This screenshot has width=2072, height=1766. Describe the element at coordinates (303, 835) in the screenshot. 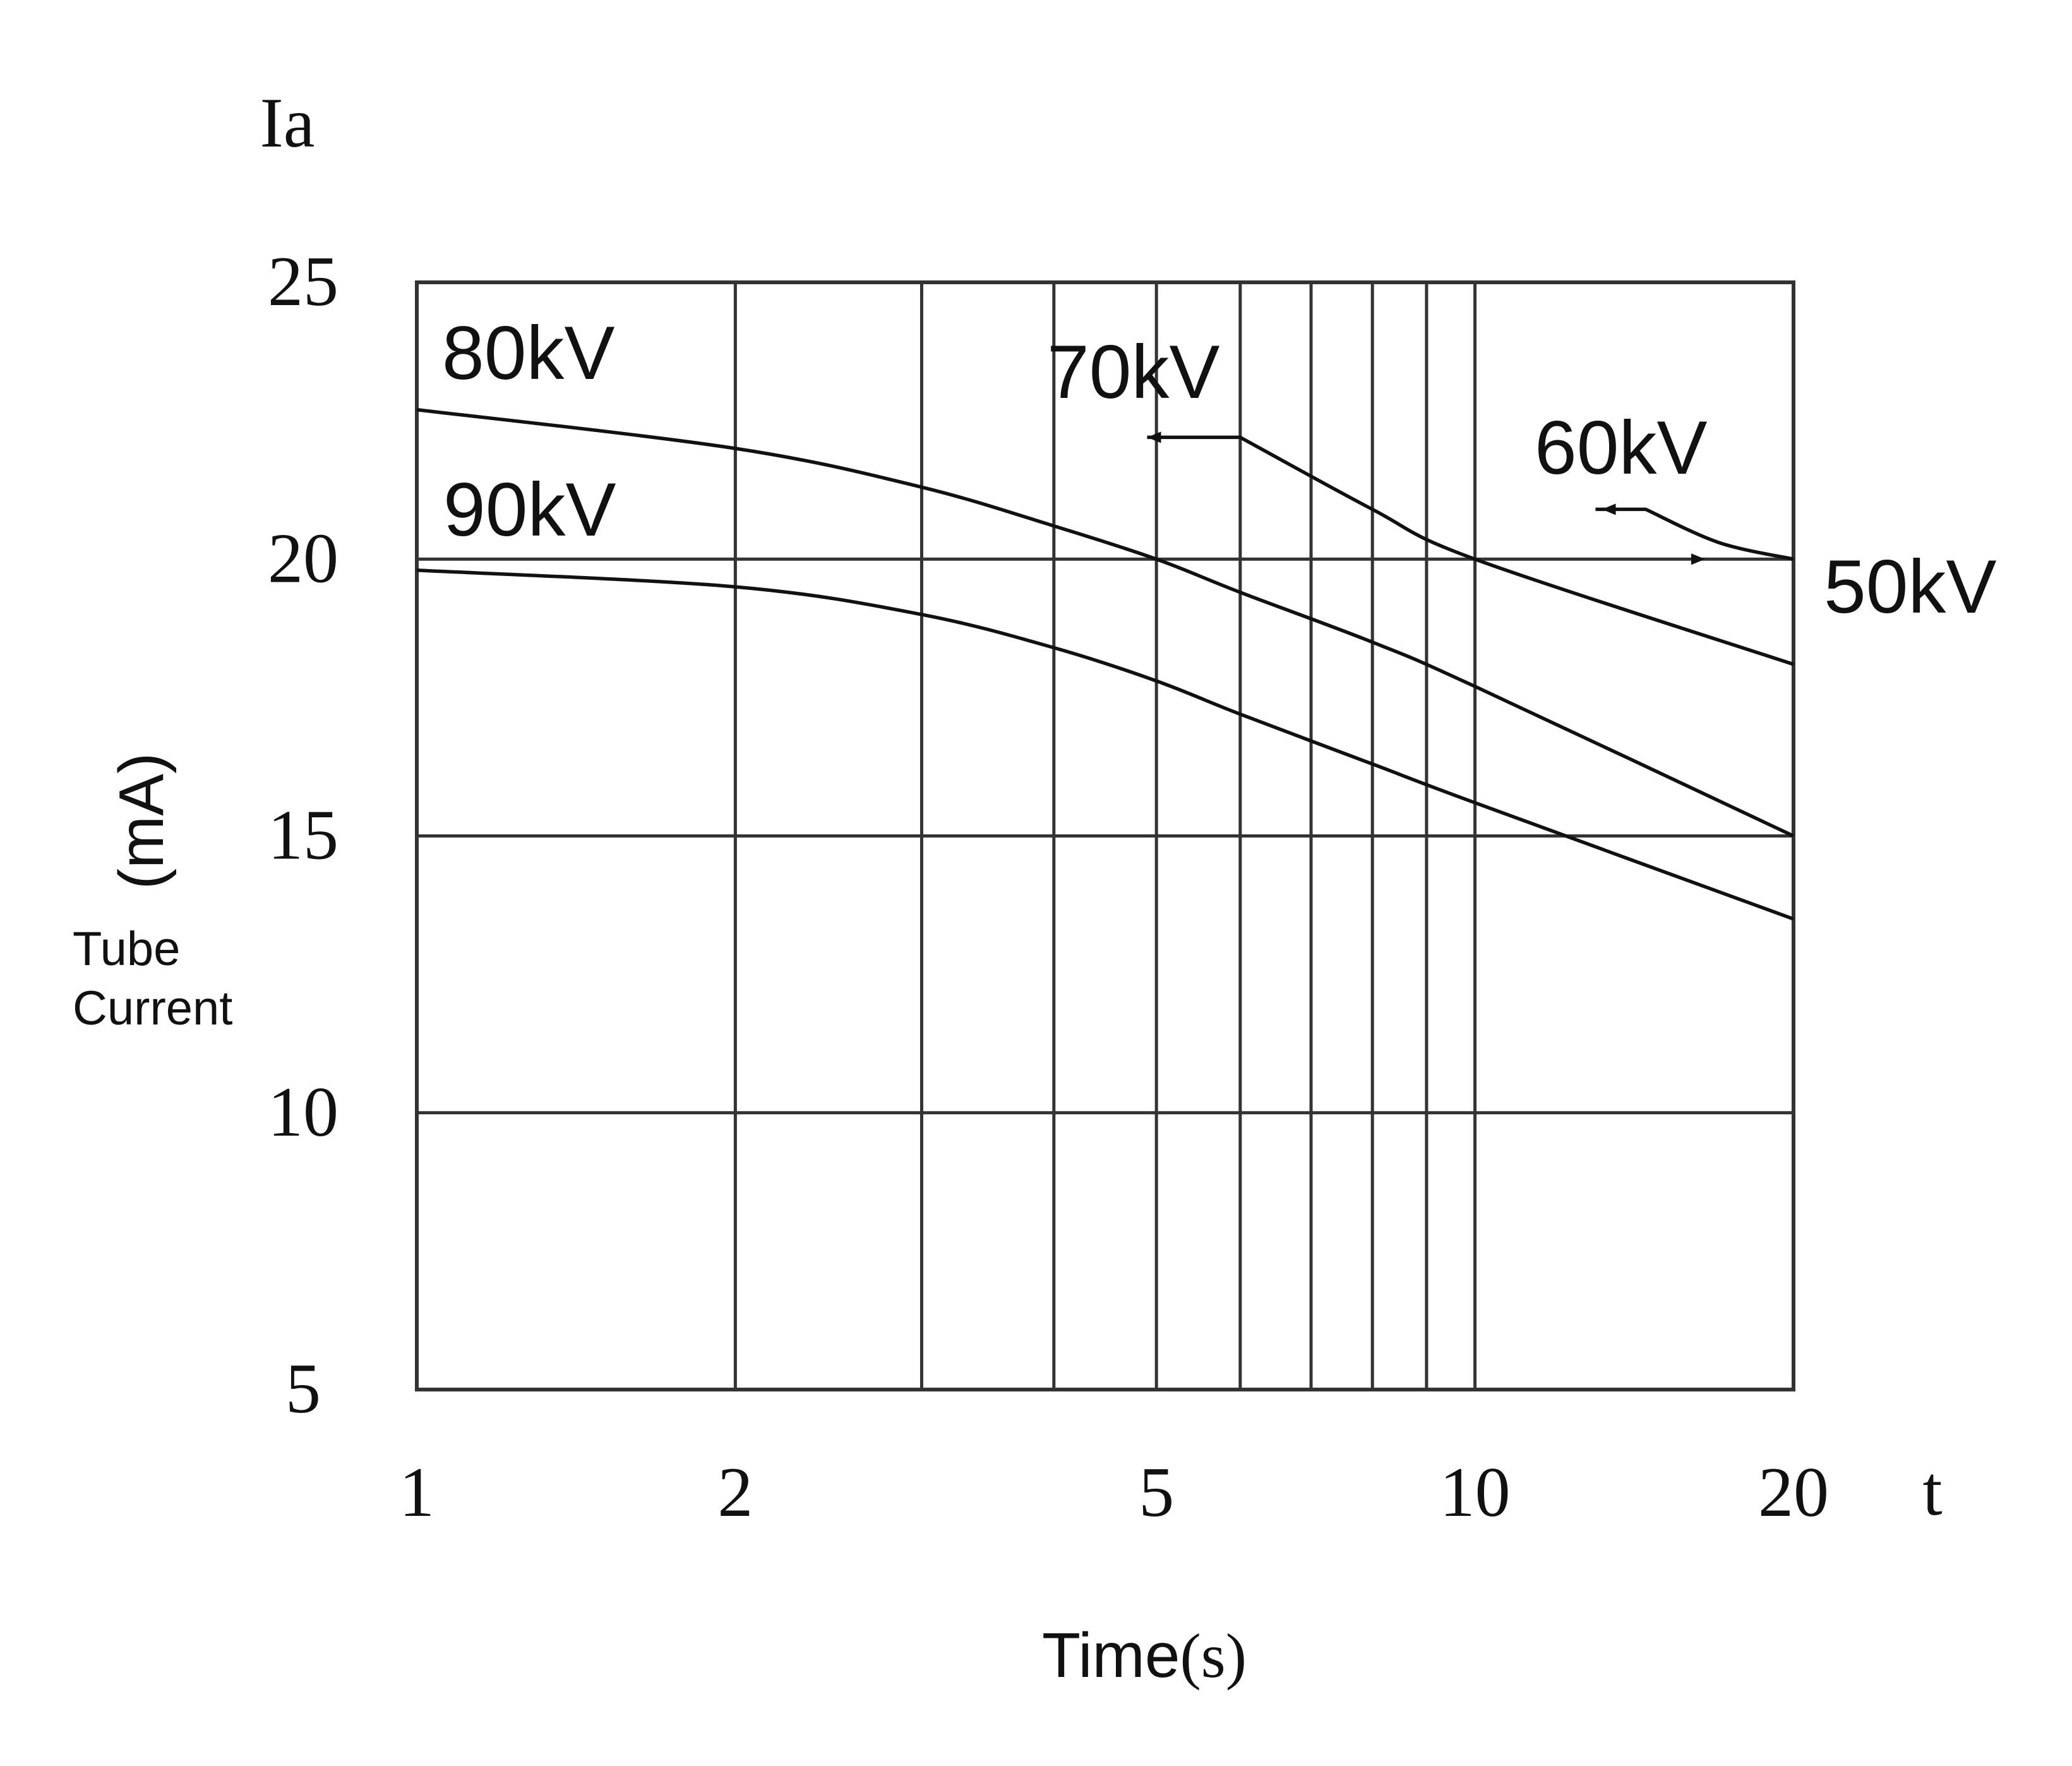

I see `y-tick-label: 15` at that location.